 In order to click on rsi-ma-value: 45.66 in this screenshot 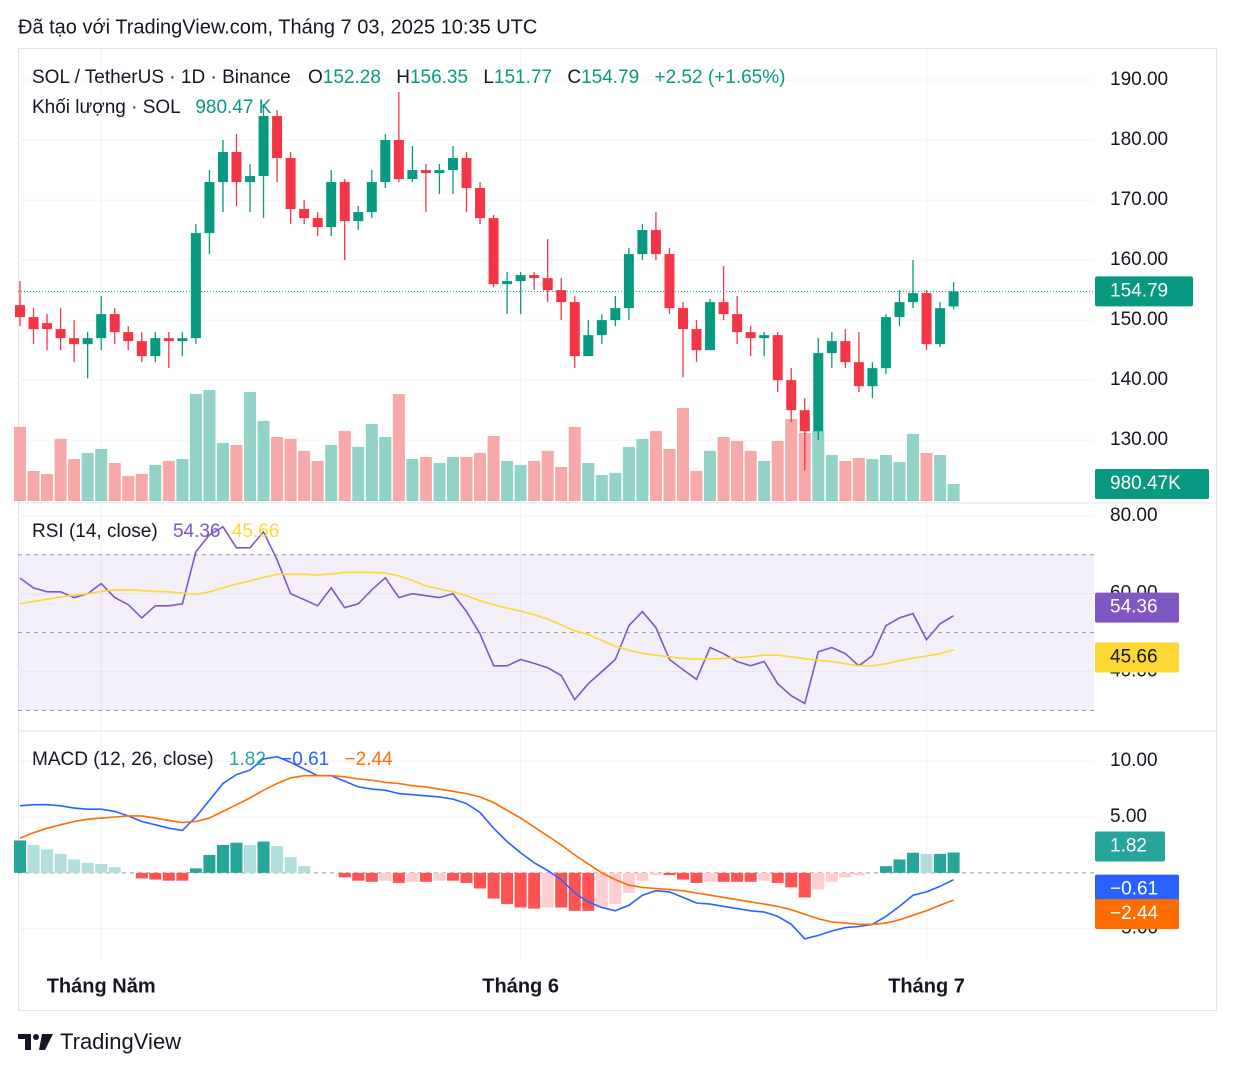, I will do `click(256, 531)`.